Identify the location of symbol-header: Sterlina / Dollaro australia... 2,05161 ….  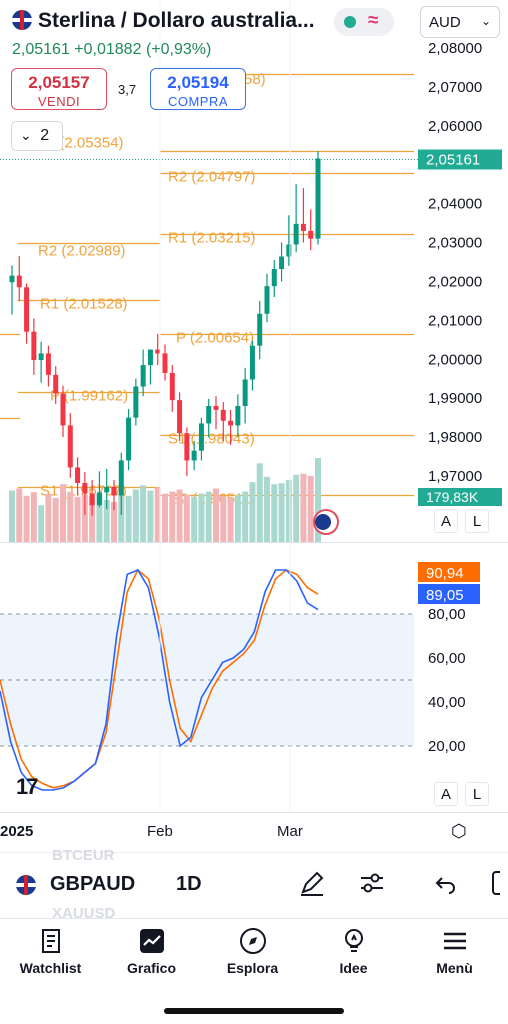
(254, 75).